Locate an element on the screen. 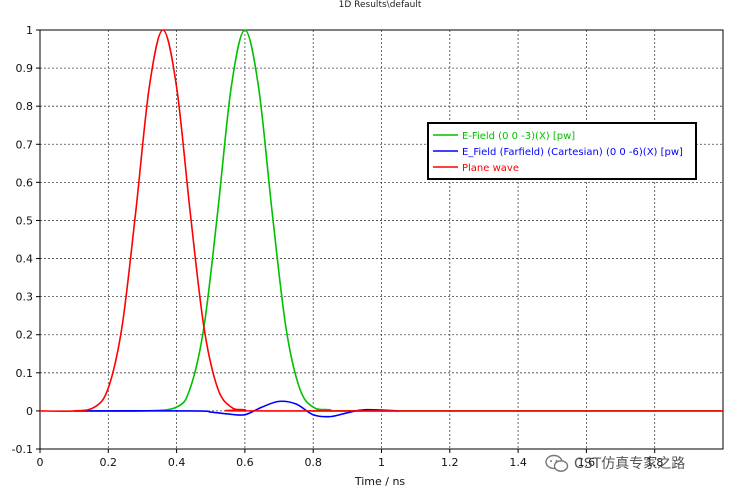 This screenshot has height=491, width=743. x-axis-title: Time / ns is located at coordinates (380, 481).